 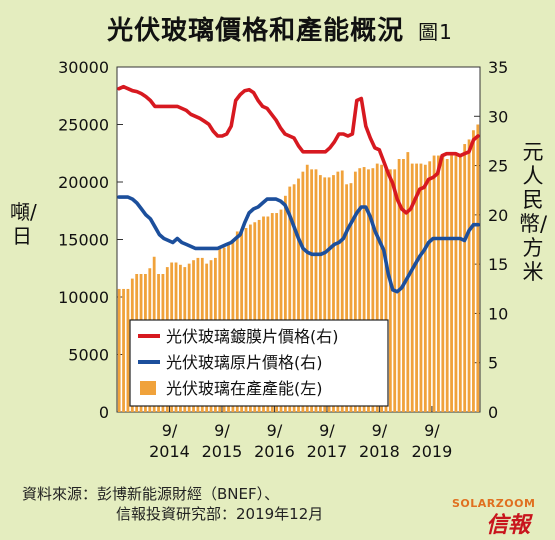 What do you see at coordinates (498, 264) in the screenshot?
I see `y-right-tick-label: 15` at bounding box center [498, 264].